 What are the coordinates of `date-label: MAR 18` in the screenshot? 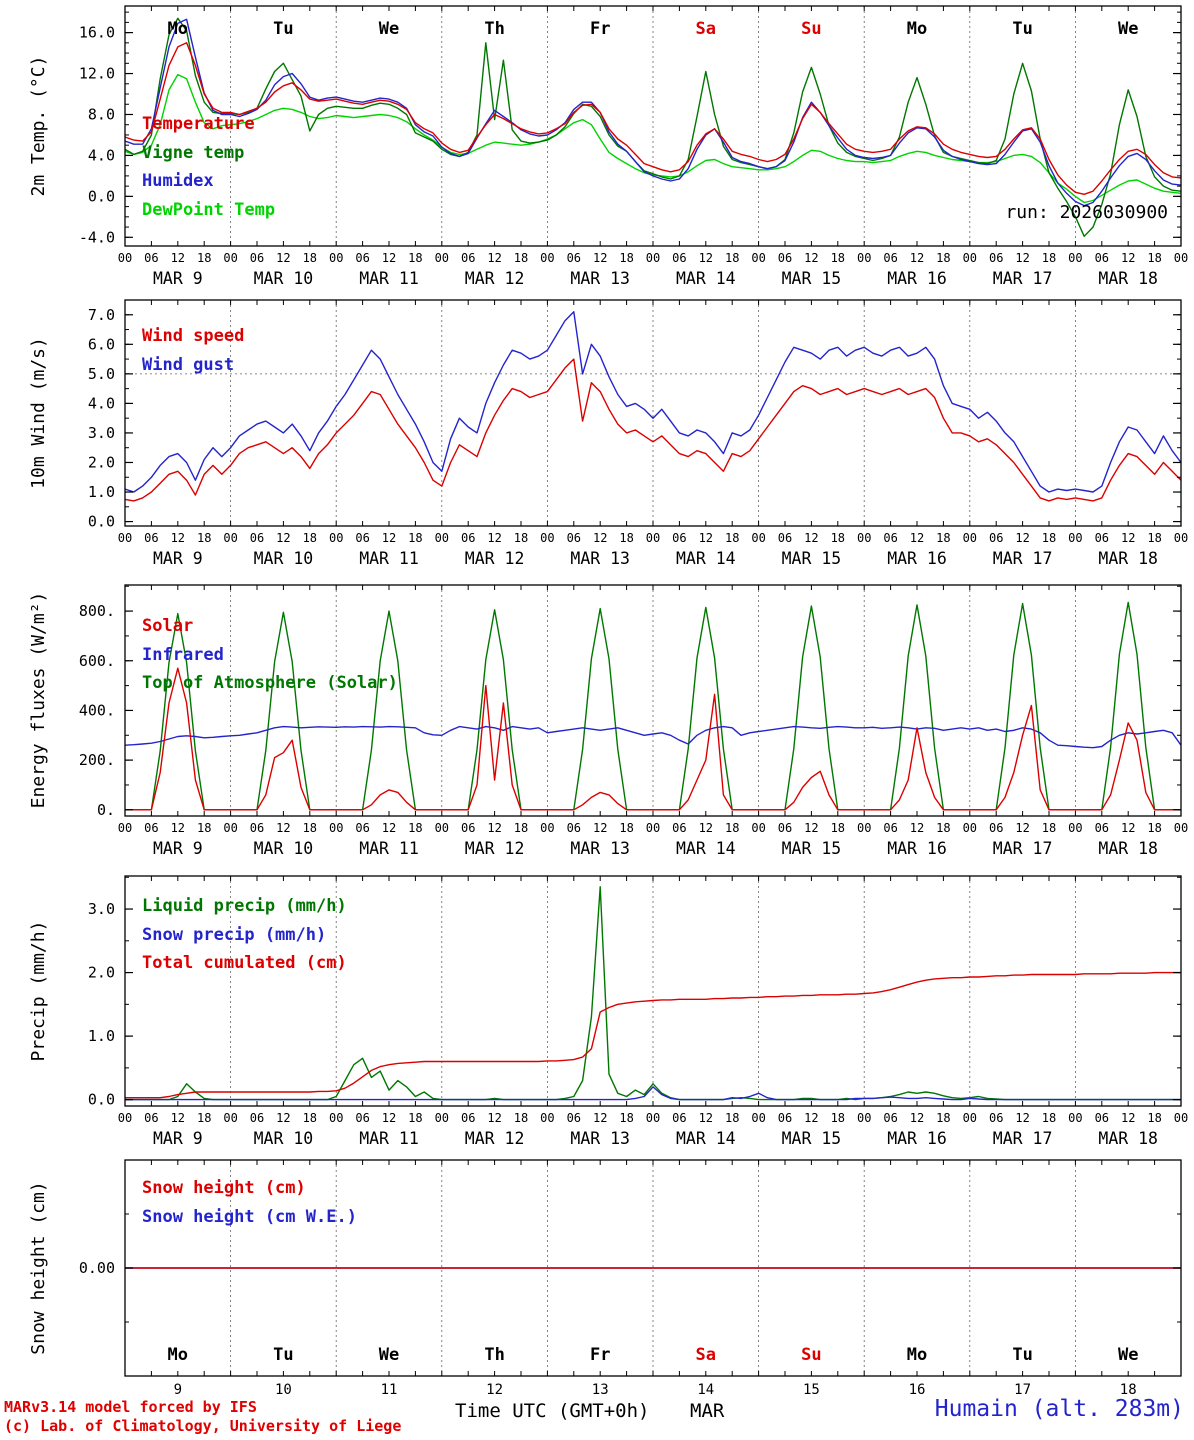 It's located at (1128, 1138).